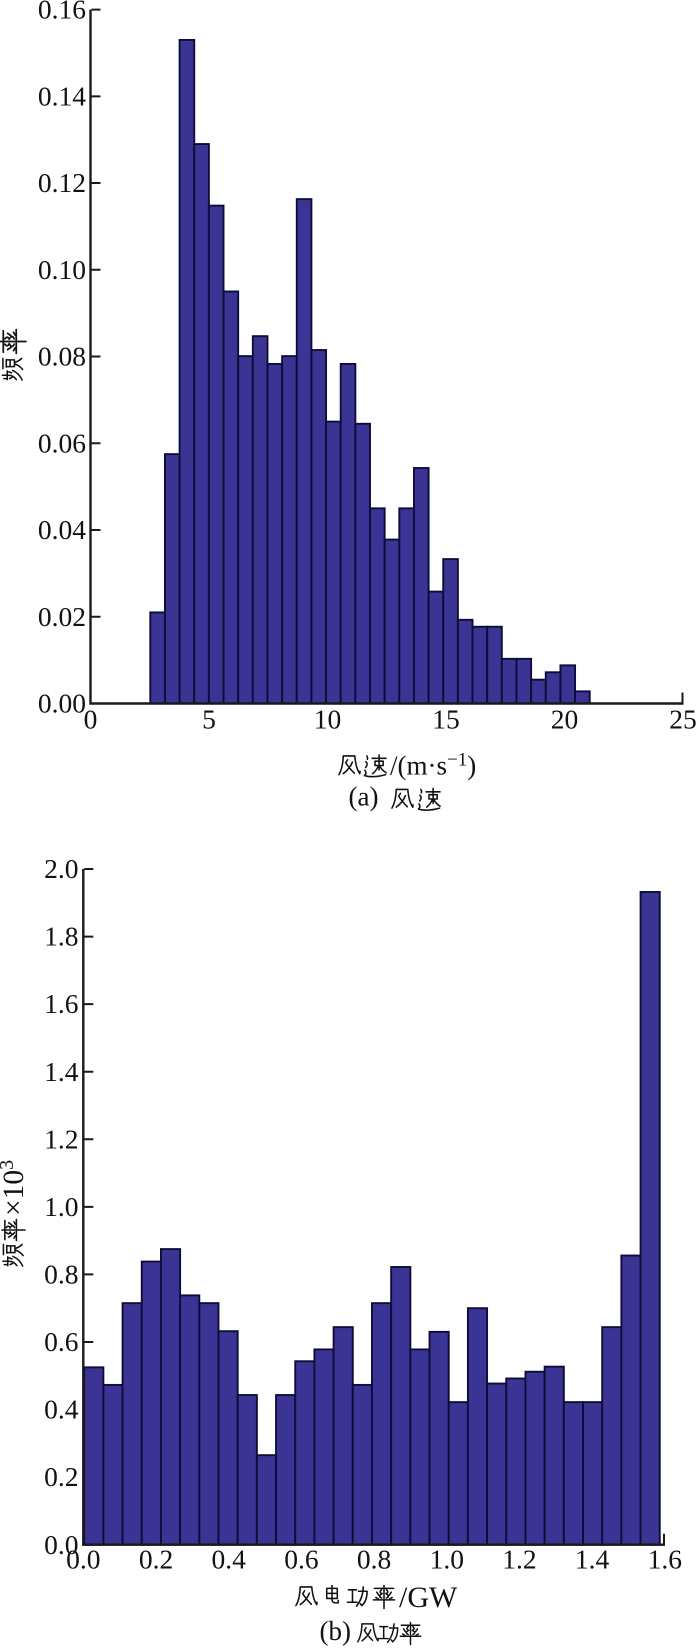 This screenshot has width=700, height=1648. What do you see at coordinates (428, 1597) in the screenshot?
I see `svg-text: /GW` at bounding box center [428, 1597].